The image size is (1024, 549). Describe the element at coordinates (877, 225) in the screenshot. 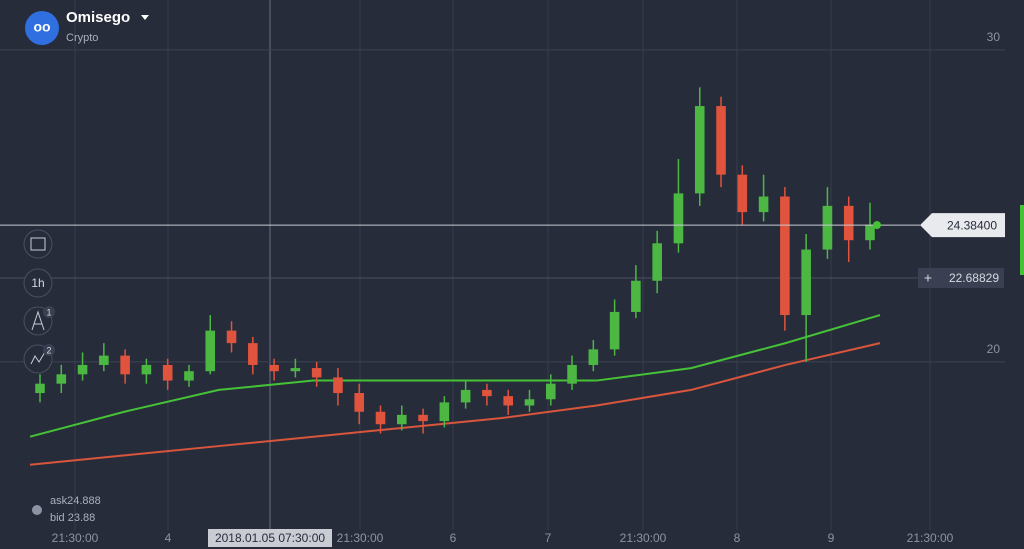

I see `current-price-dot` at that location.